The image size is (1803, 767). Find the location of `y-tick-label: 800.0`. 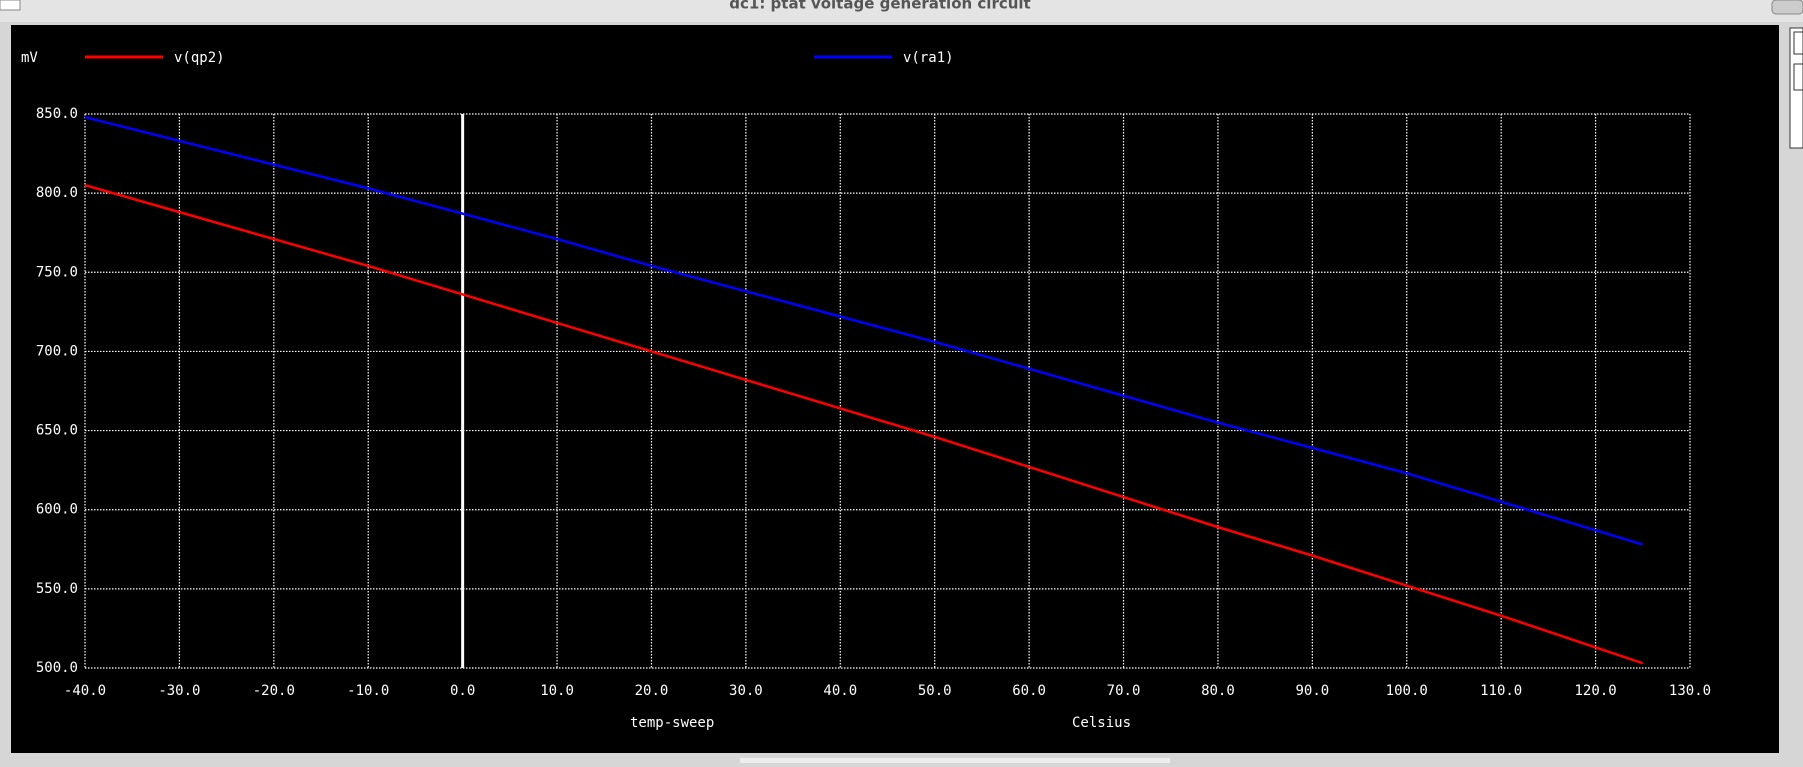

y-tick-label: 800.0 is located at coordinates (57, 193).